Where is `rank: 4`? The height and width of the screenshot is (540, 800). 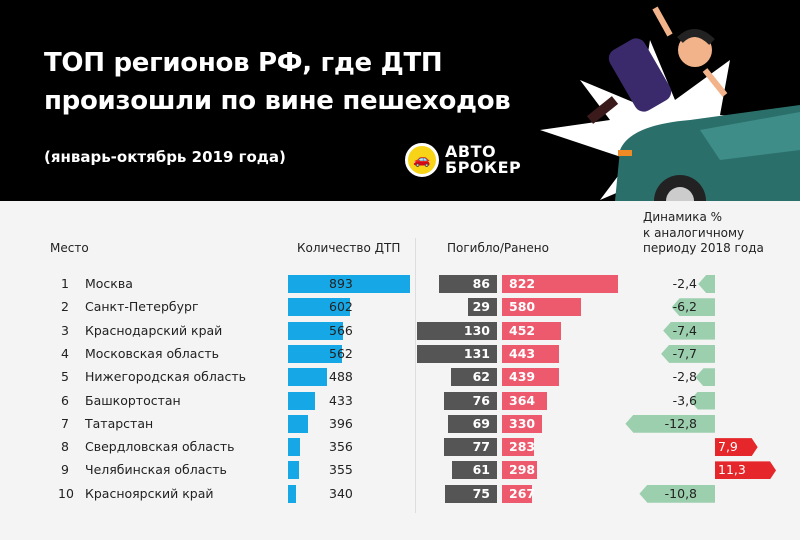
rank: 4 is located at coordinates (65, 353).